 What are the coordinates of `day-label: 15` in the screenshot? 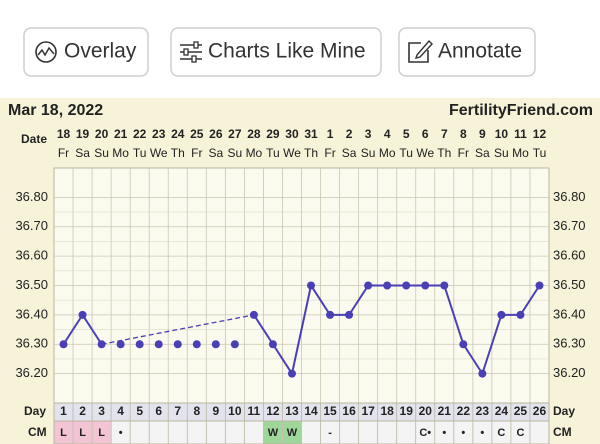 It's located at (330, 411).